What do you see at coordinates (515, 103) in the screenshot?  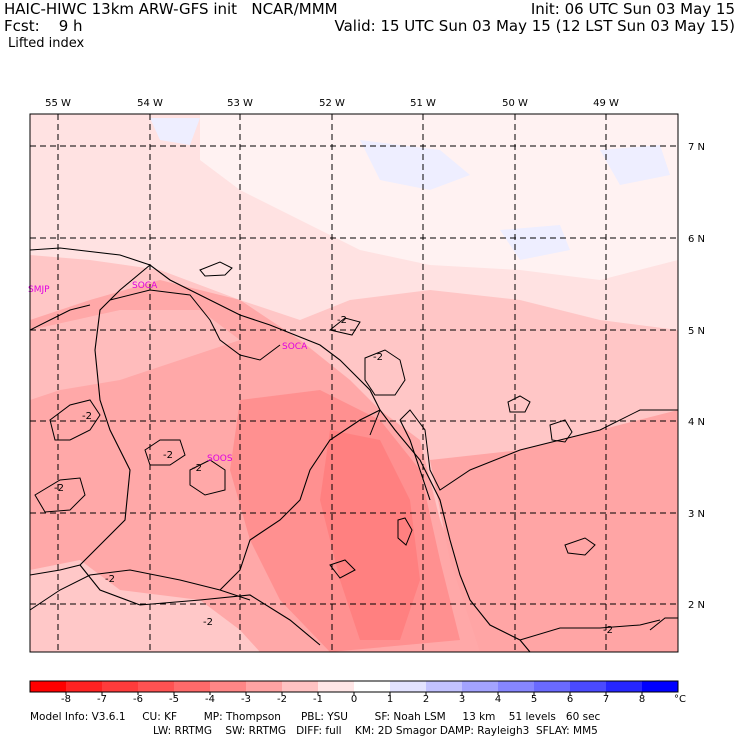 I see `lon-label: 50 W` at bounding box center [515, 103].